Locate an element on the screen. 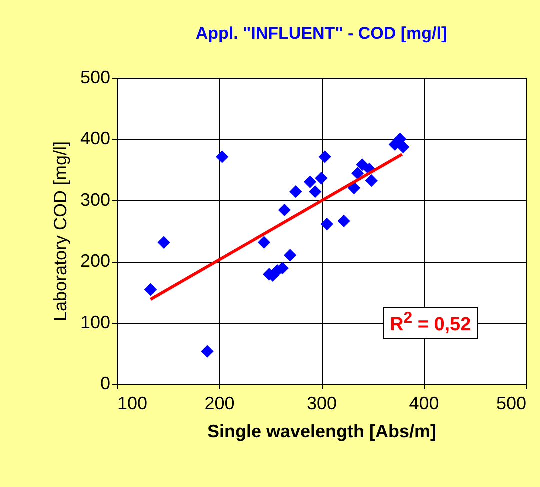 Image resolution: width=540 pixels, height=487 pixels. y-tick-label: 500 is located at coordinates (95, 78).